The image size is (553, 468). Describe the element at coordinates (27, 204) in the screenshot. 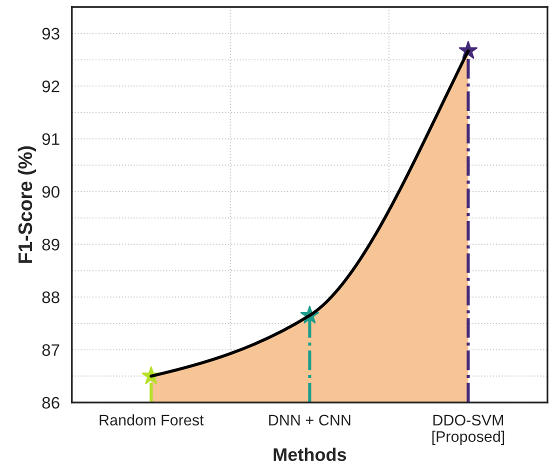

I see `y-axis-title: F1-Score (%)` at that location.